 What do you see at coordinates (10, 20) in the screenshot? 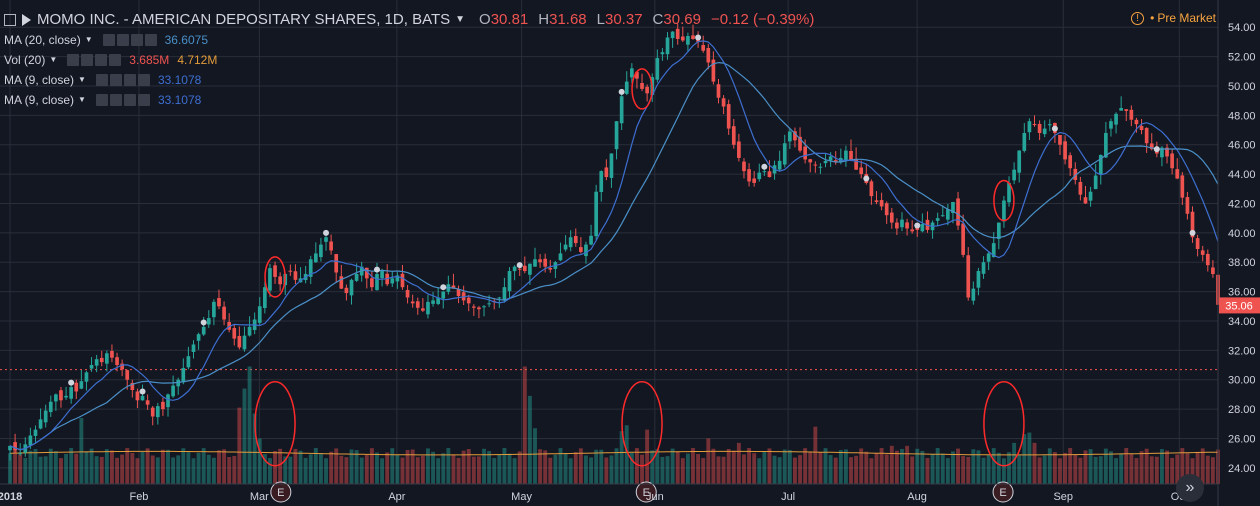
I see `collapse-icon` at bounding box center [10, 20].